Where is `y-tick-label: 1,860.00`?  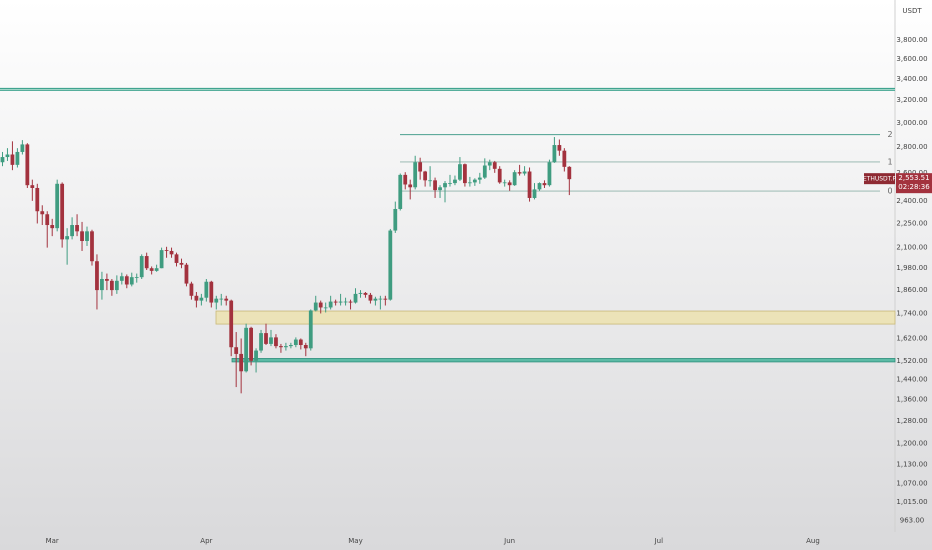 y-tick-label: 1,860.00 is located at coordinates (911, 290).